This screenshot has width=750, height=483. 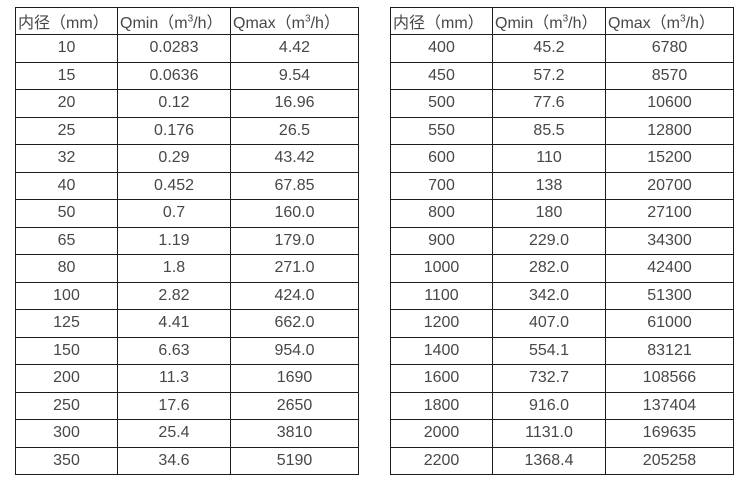 I want to click on cell: 554.1, so click(x=549, y=350).